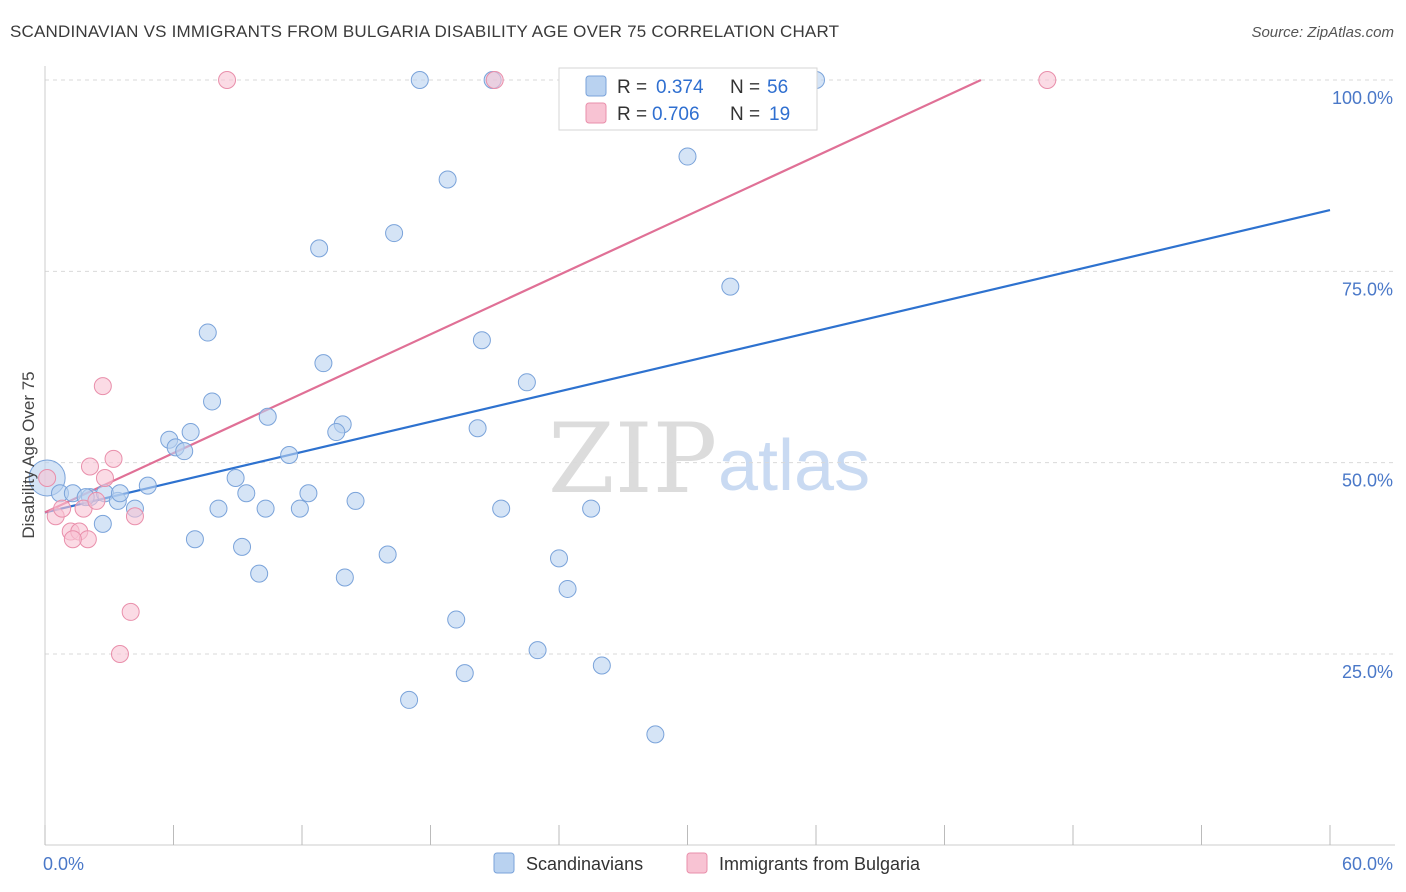 This screenshot has height=892, width=1406. Describe the element at coordinates (1322, 32) in the screenshot. I see `source-label: Source: ZipAtlas.com` at that location.